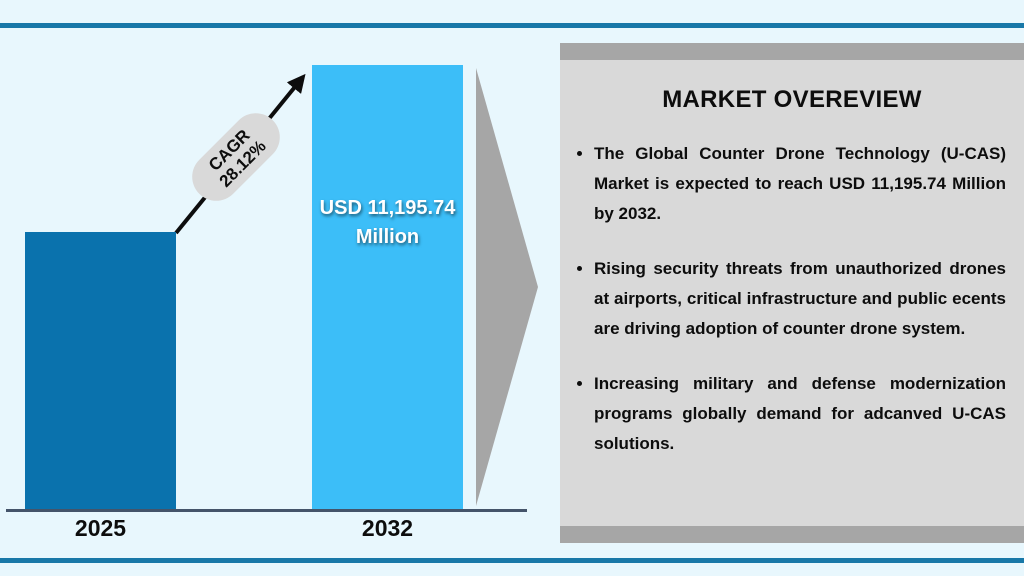  I want to click on panel-top-band, so click(792, 51).